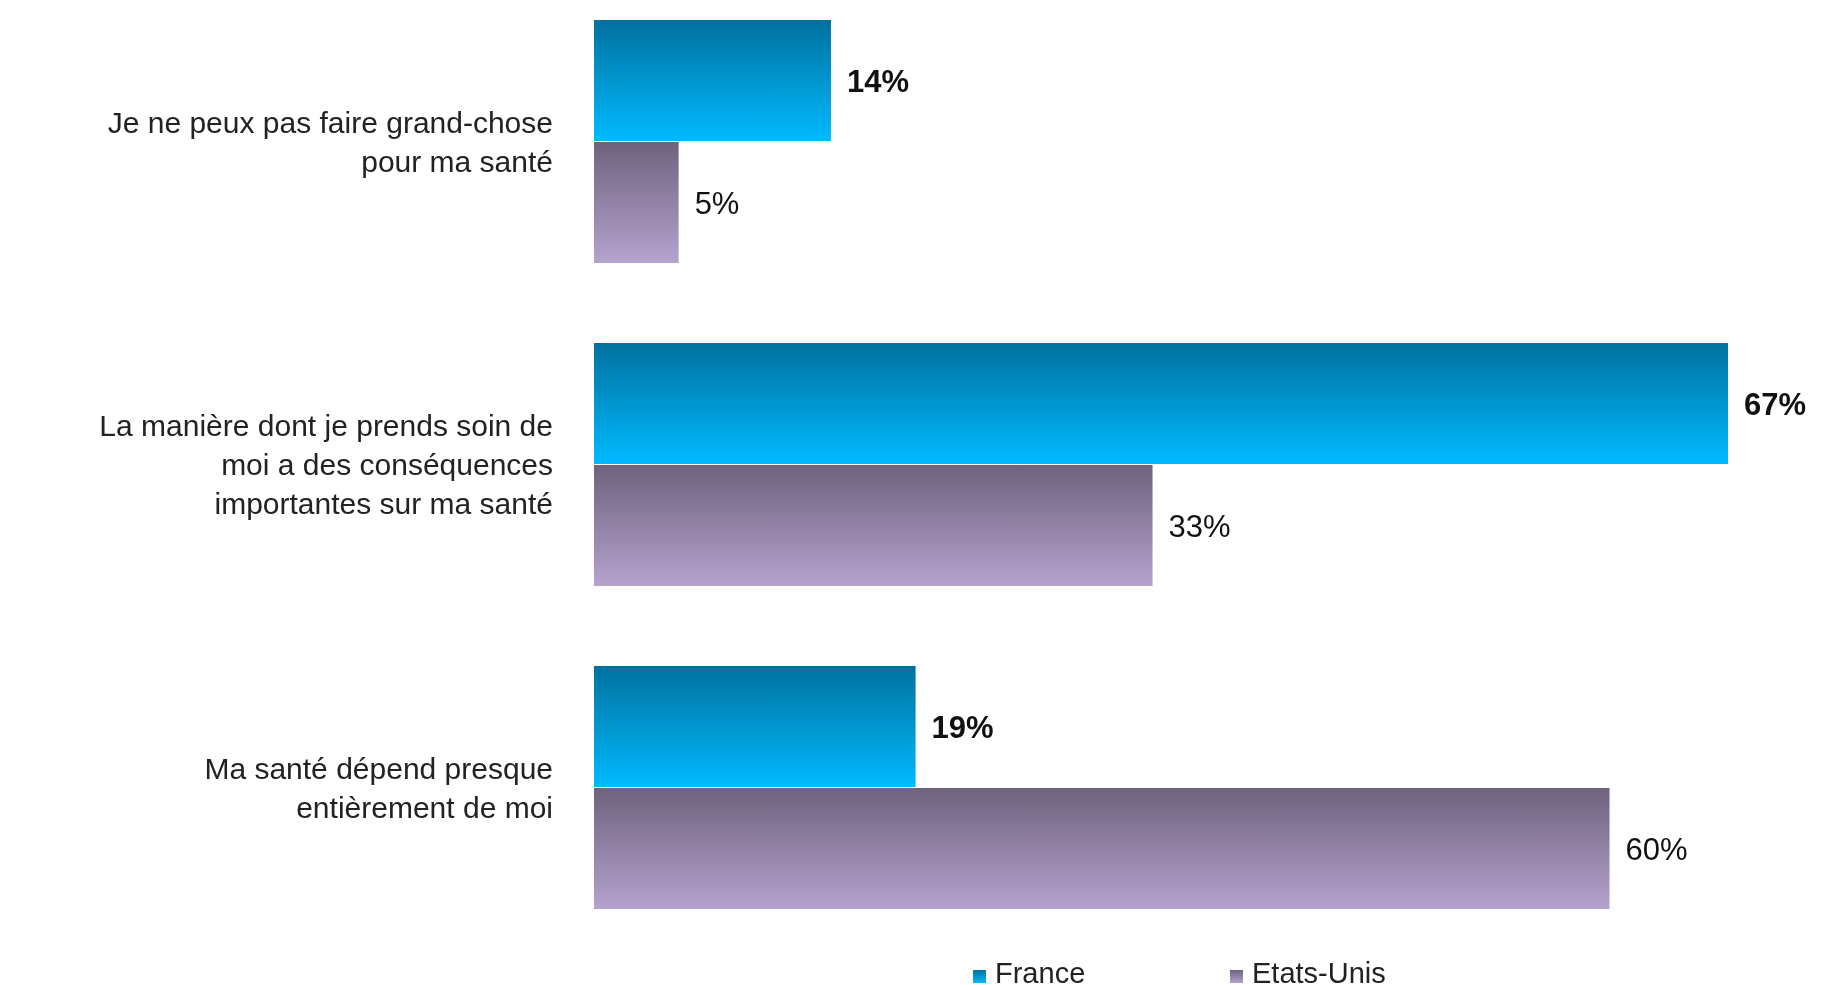 This screenshot has height=985, width=1828. I want to click on data-label: 33%, so click(1199, 526).